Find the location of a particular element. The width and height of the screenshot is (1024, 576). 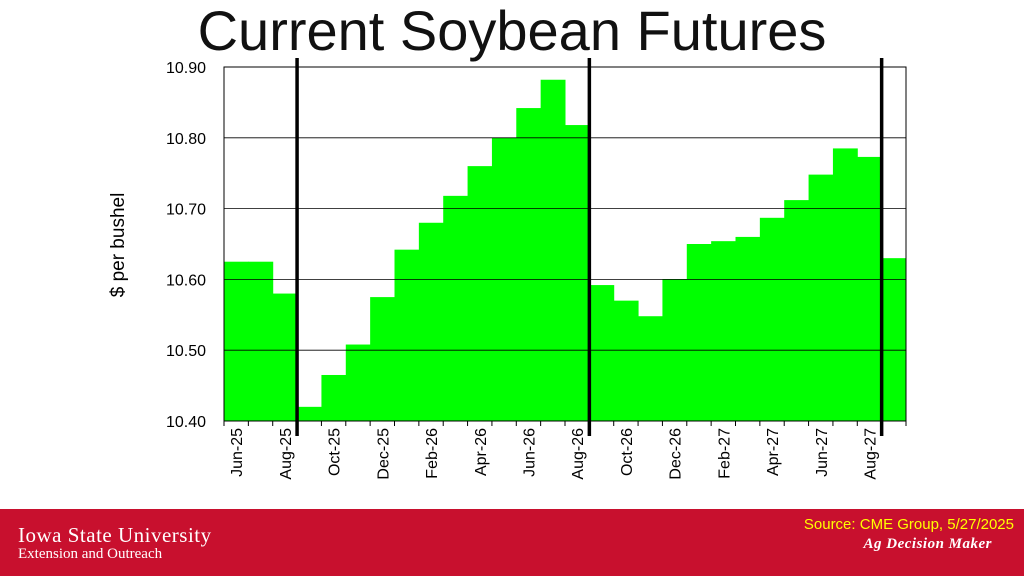

y-tick-labels: 10.40 10.50 10.60 10.70 10.80 10.90 is located at coordinates (186, 245).